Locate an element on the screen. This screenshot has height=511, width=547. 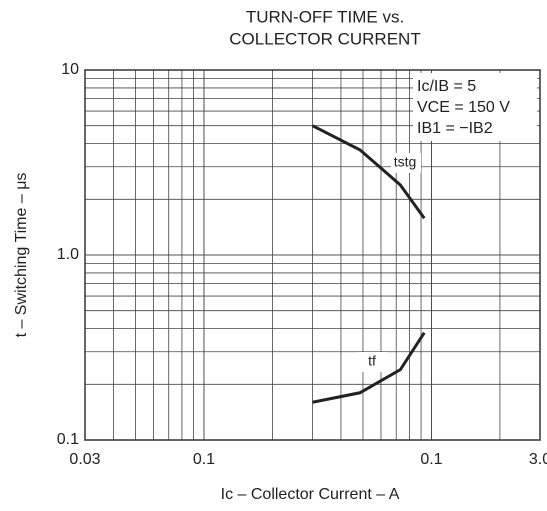
legend-label: tstg is located at coordinates (405, 162).